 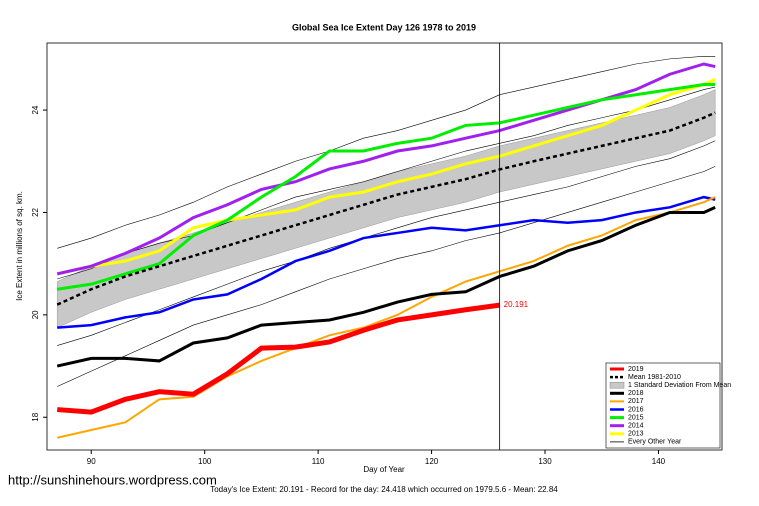 I want to click on y-tick-label: 18, so click(x=35, y=416).